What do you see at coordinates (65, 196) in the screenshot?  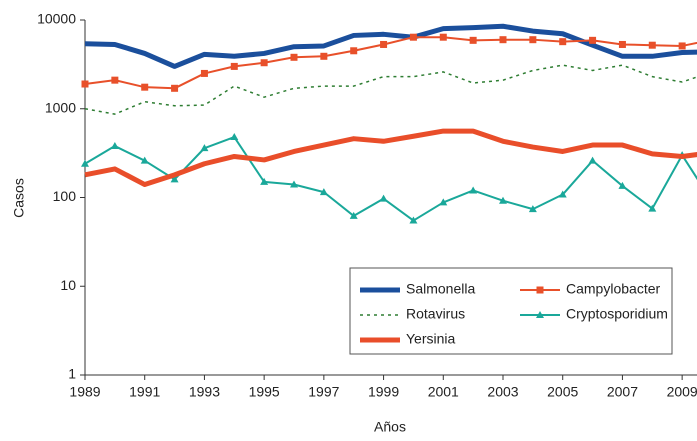 I see `y-tick-label: 100` at bounding box center [65, 196].